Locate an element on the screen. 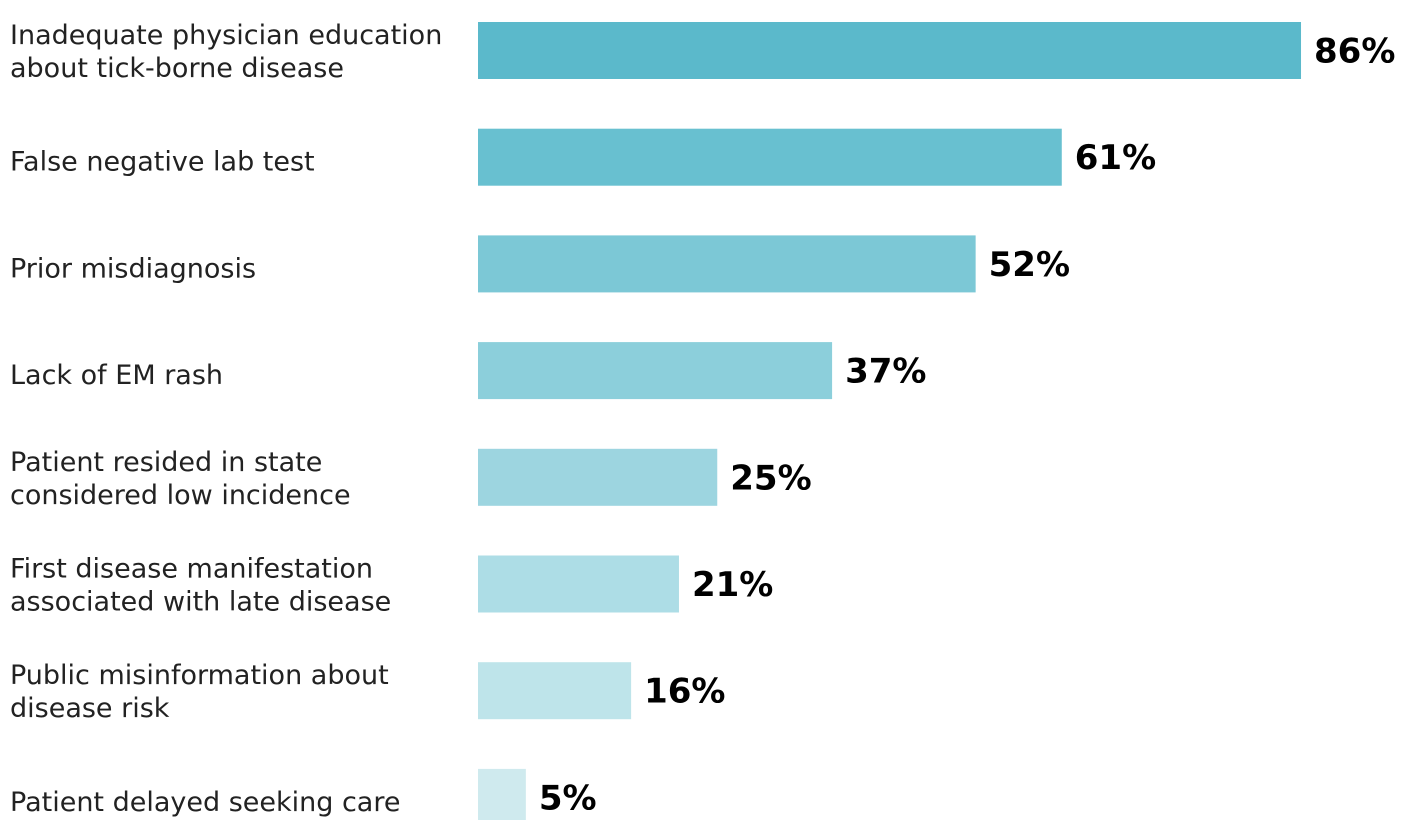 Image resolution: width=1419 pixels, height=820 pixels. category-label-4: Lack of EM rash is located at coordinates (116, 375).